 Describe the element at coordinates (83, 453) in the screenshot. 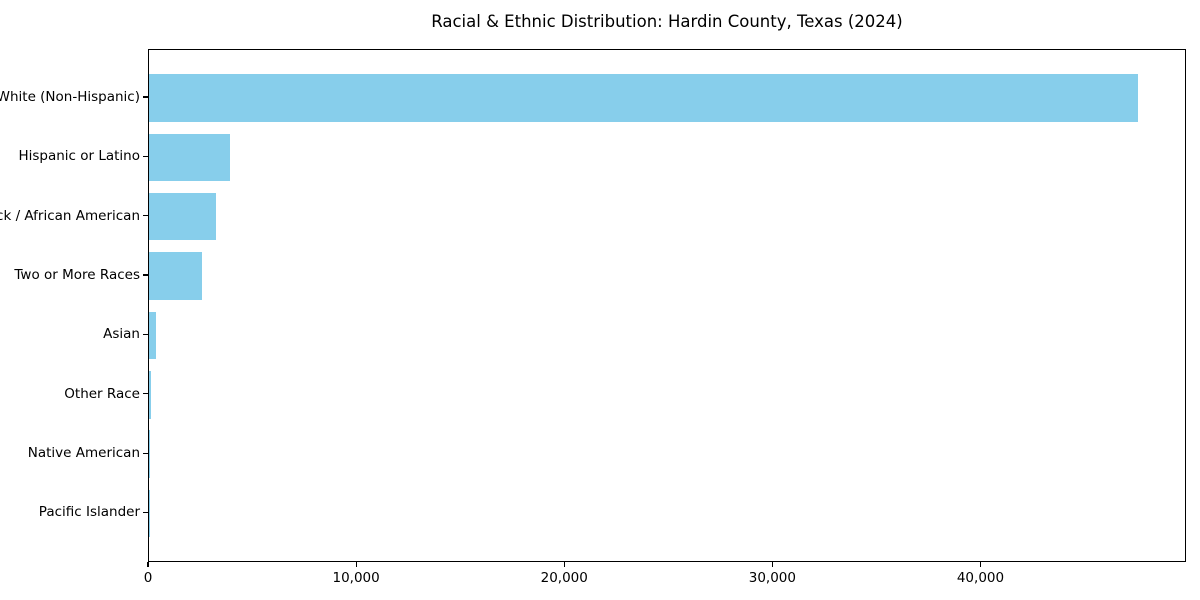

I see `y-tick-label: Native American` at that location.